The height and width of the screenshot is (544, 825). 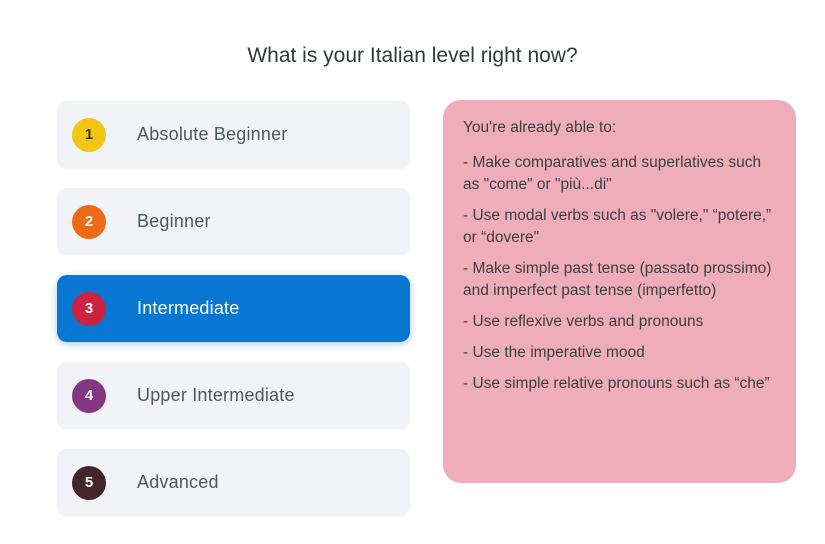 What do you see at coordinates (188, 308) in the screenshot?
I see `level-option-label: Intermediate` at bounding box center [188, 308].